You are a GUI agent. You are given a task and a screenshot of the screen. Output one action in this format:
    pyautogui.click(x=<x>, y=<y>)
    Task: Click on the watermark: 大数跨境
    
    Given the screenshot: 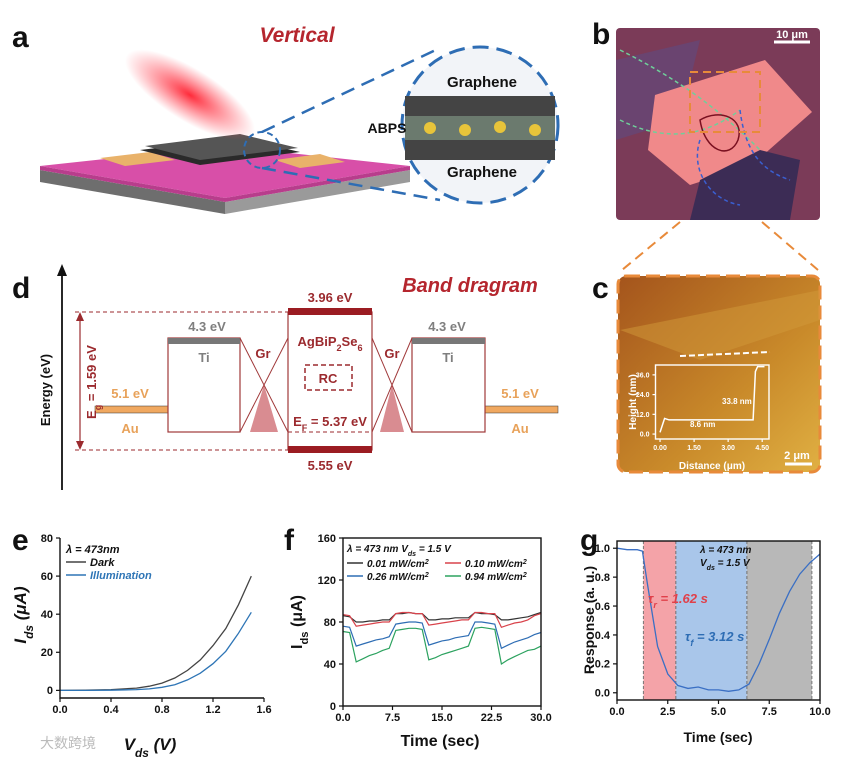 What is the action you would take?
    pyautogui.click(x=68, y=743)
    